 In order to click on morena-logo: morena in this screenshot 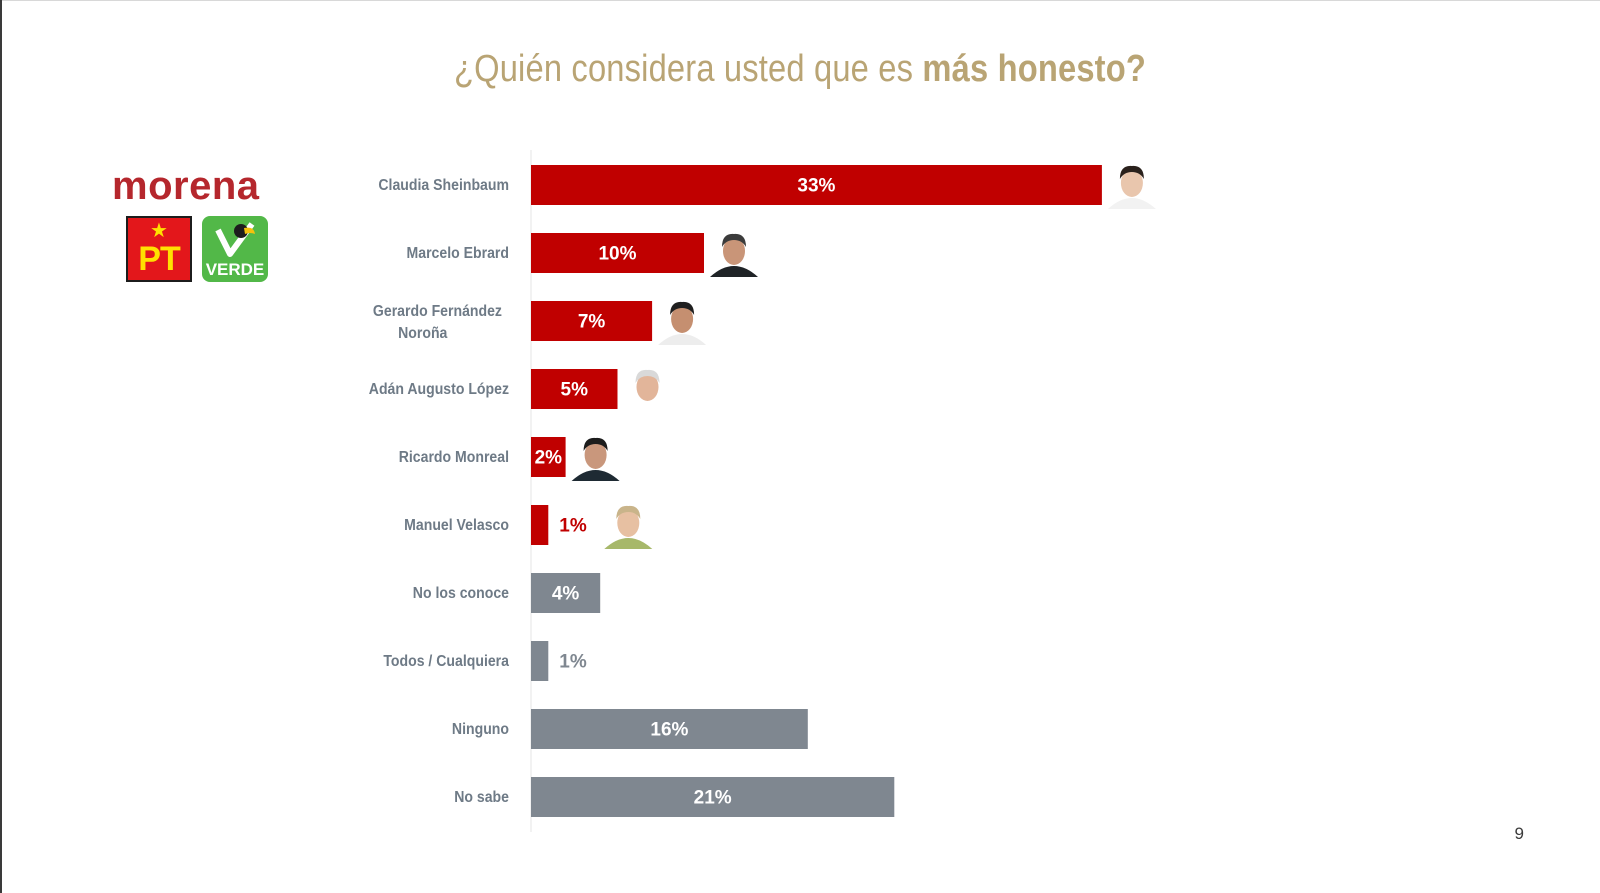, I will do `click(186, 186)`.